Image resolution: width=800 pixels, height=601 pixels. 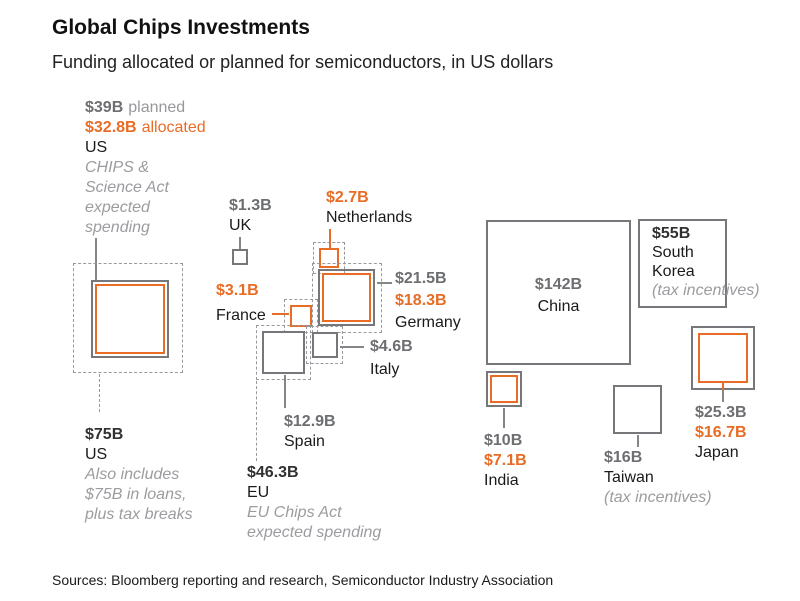 What do you see at coordinates (280, 314) in the screenshot?
I see `france-connector-line` at bounding box center [280, 314].